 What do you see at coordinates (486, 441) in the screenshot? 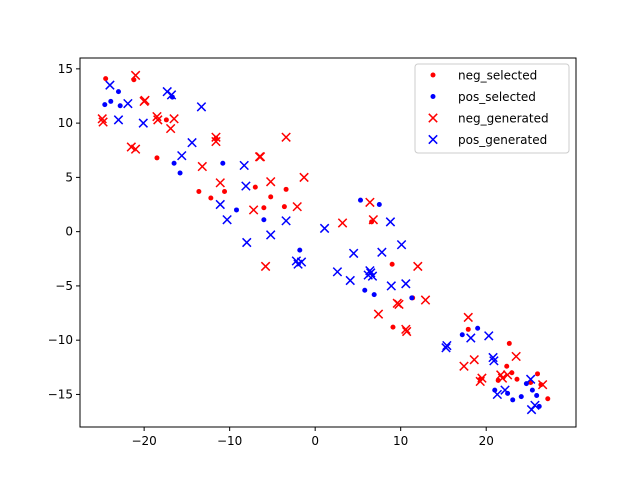
I see `x-tick-label: 20` at bounding box center [486, 441].